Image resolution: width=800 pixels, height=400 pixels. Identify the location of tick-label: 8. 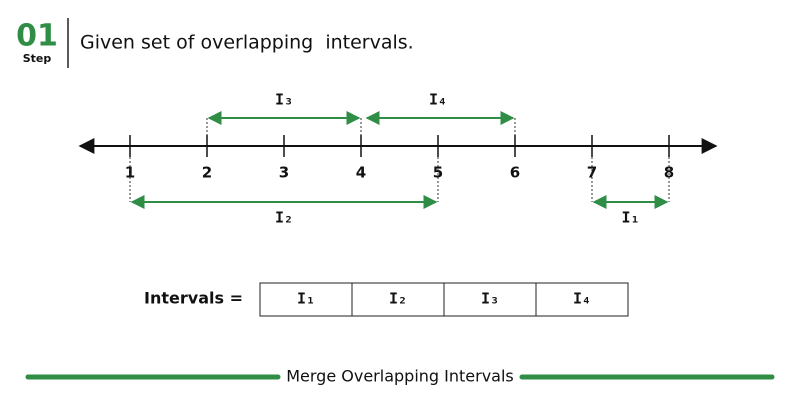
(669, 173).